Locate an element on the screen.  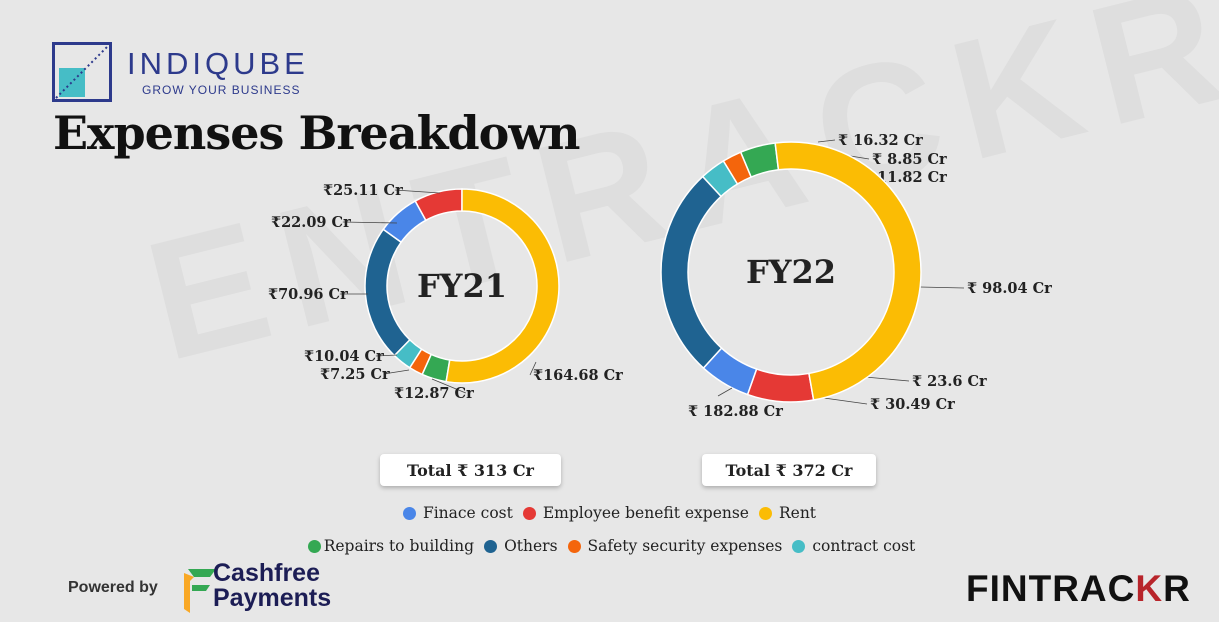
fintrackr-accent: K is located at coordinates (1149, 588).